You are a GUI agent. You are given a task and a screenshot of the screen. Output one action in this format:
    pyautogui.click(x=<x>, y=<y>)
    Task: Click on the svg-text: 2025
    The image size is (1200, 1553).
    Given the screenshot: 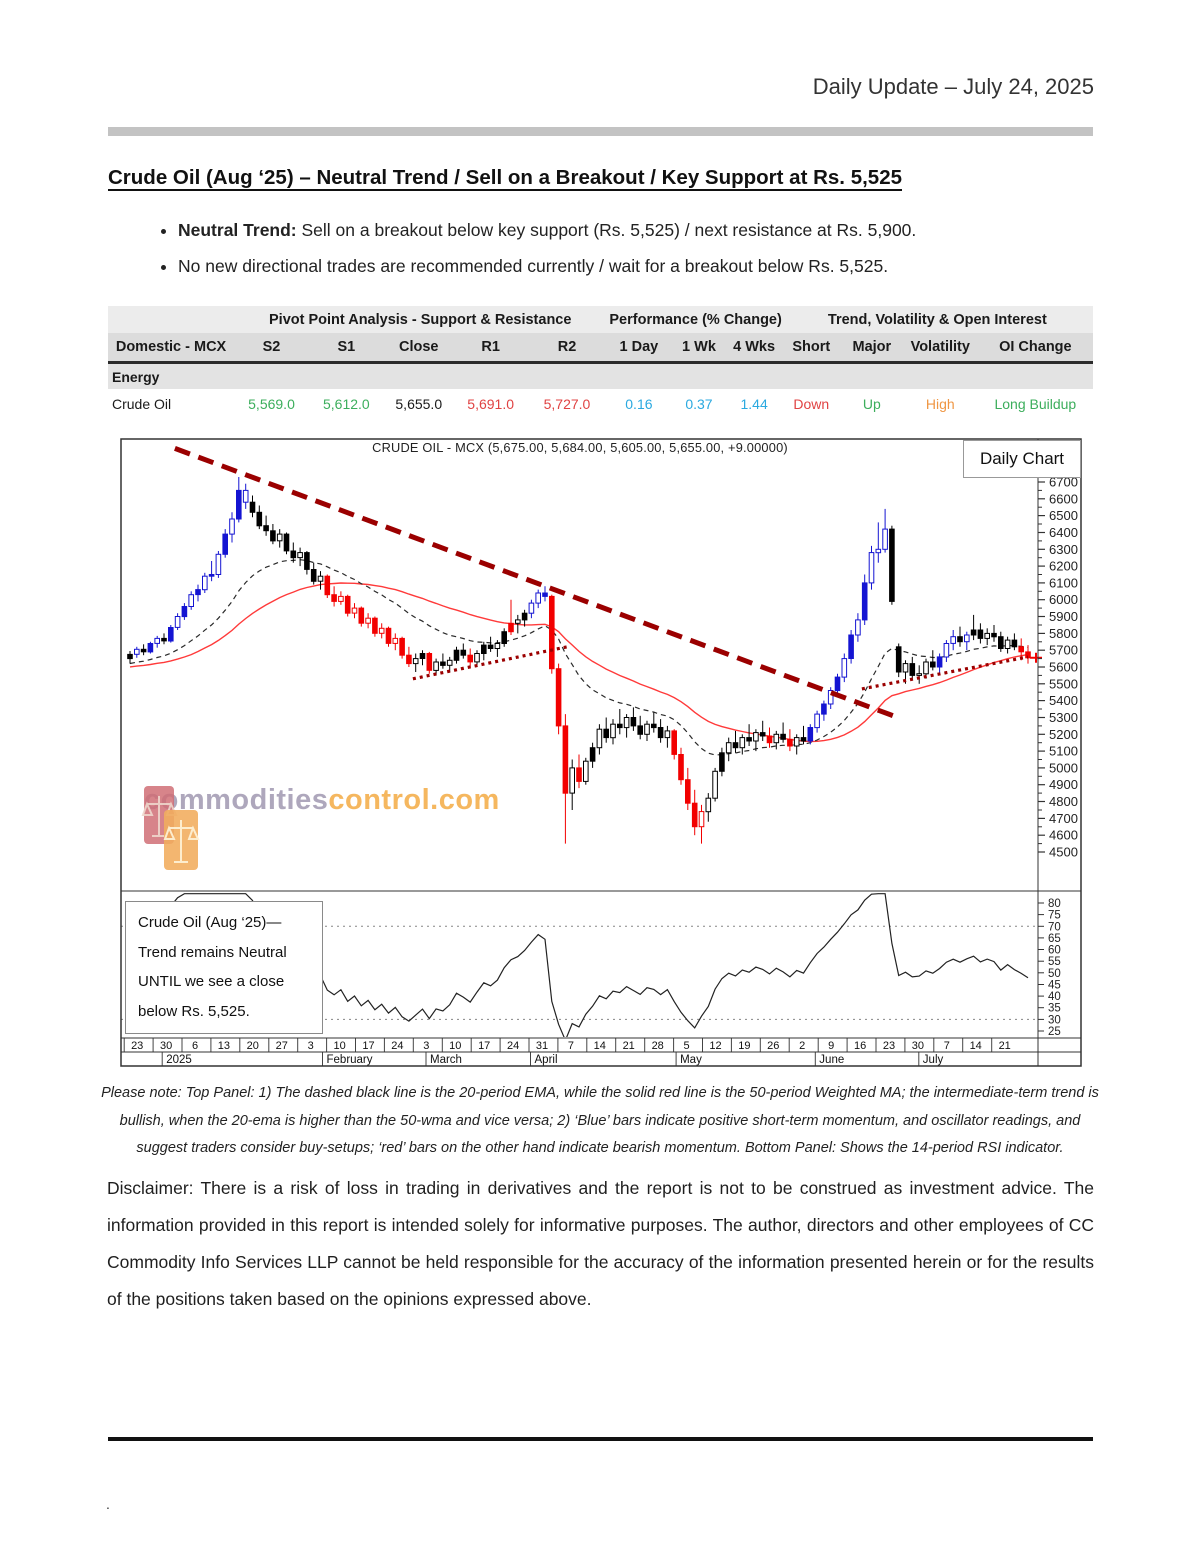 What is the action you would take?
    pyautogui.click(x=179, y=1060)
    